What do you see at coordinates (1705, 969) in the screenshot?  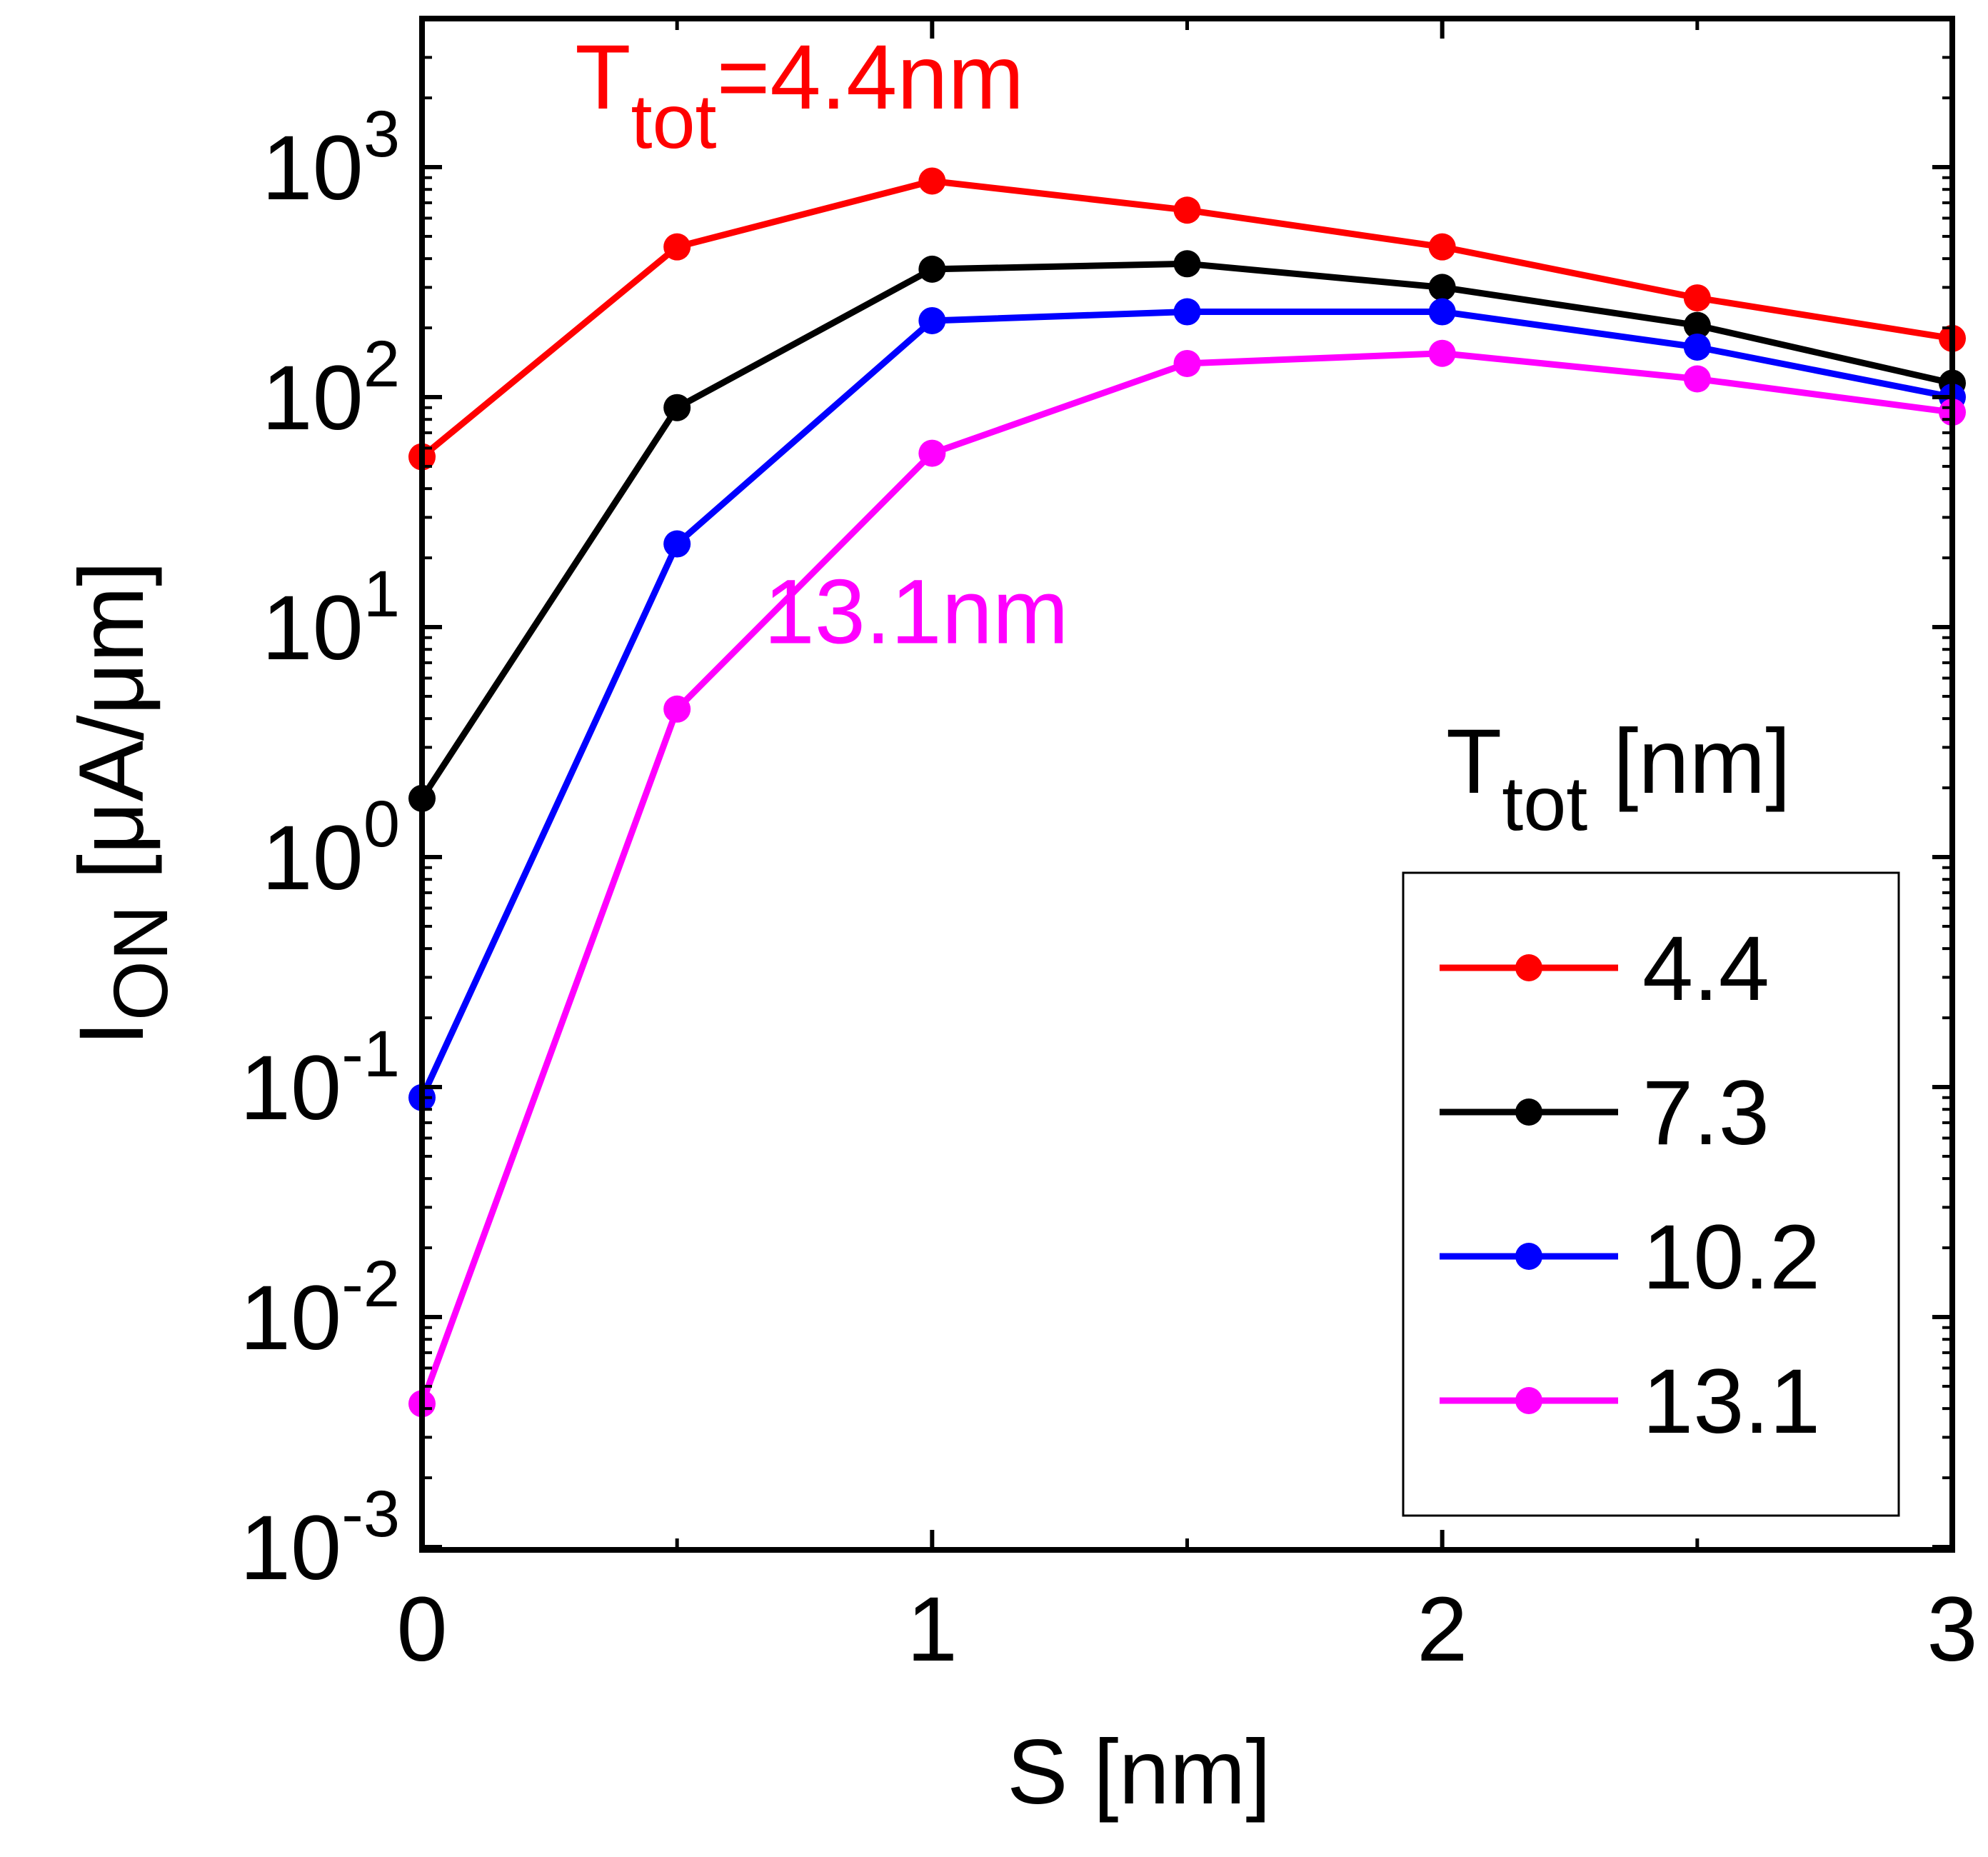 I see `legend-label-4.4: 4.4` at bounding box center [1705, 969].